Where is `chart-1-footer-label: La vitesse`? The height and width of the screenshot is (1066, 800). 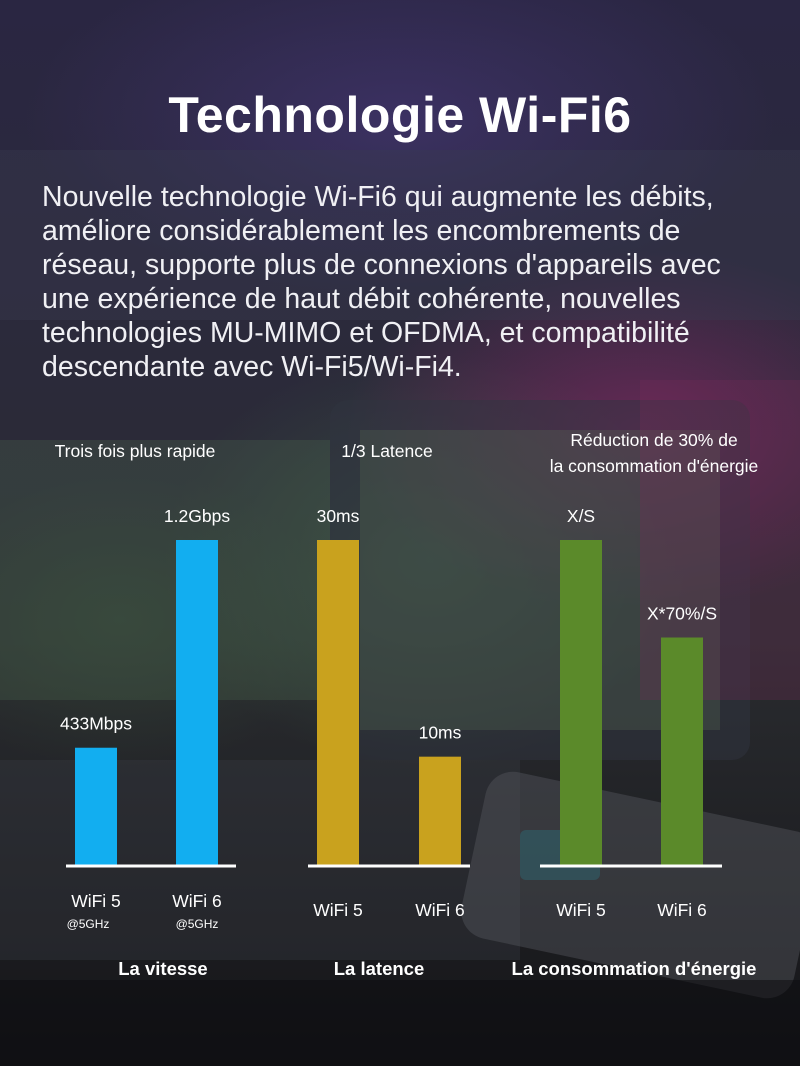 chart-1-footer-label: La vitesse is located at coordinates (162, 968).